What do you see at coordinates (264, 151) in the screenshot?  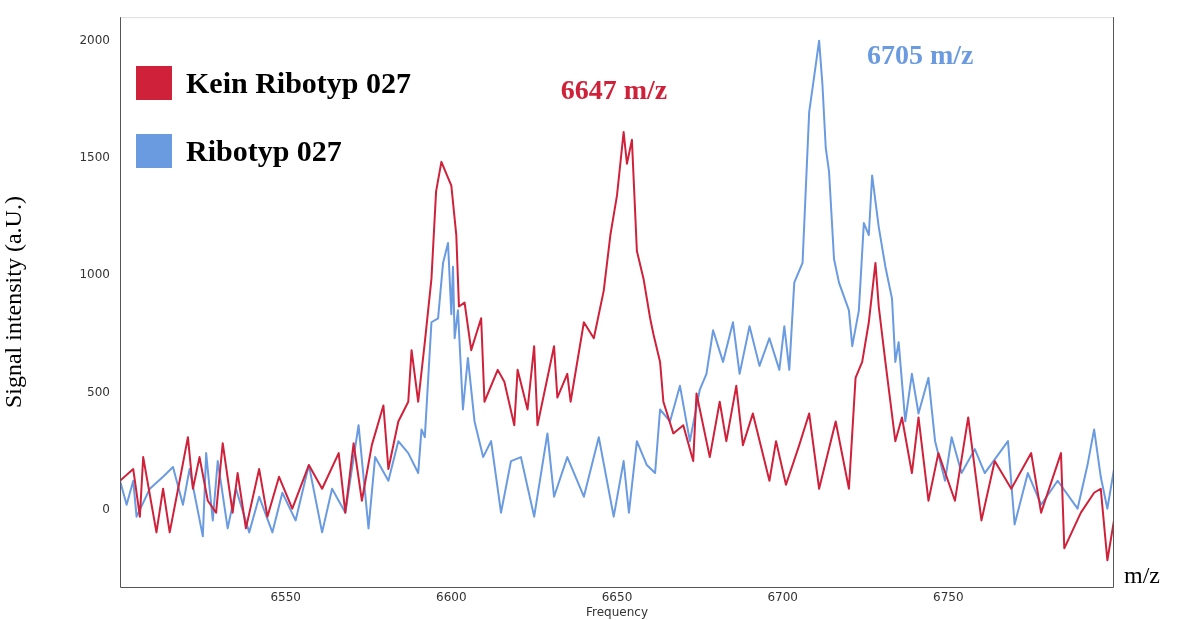 I see `legend-label: Ribotyp 027` at bounding box center [264, 151].